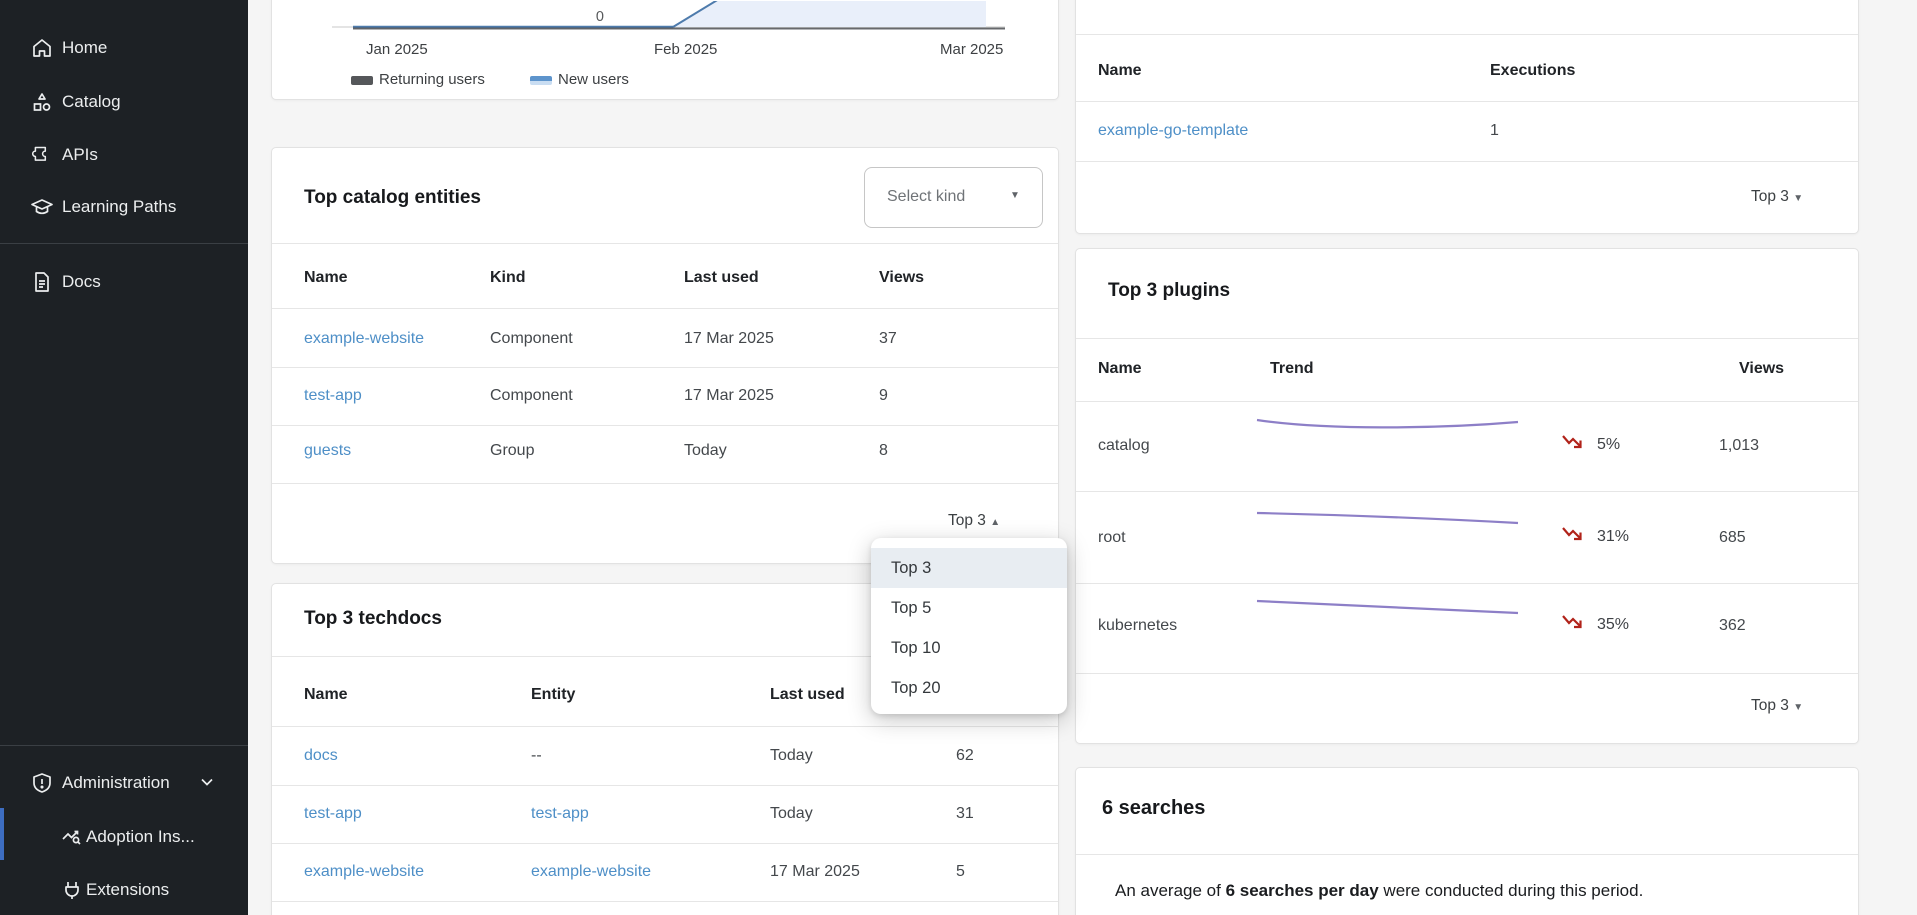 The height and width of the screenshot is (915, 1917). Describe the element at coordinates (124, 457) in the screenshot. I see `sidebar: Home Catalog APIs Learning Paths D` at that location.